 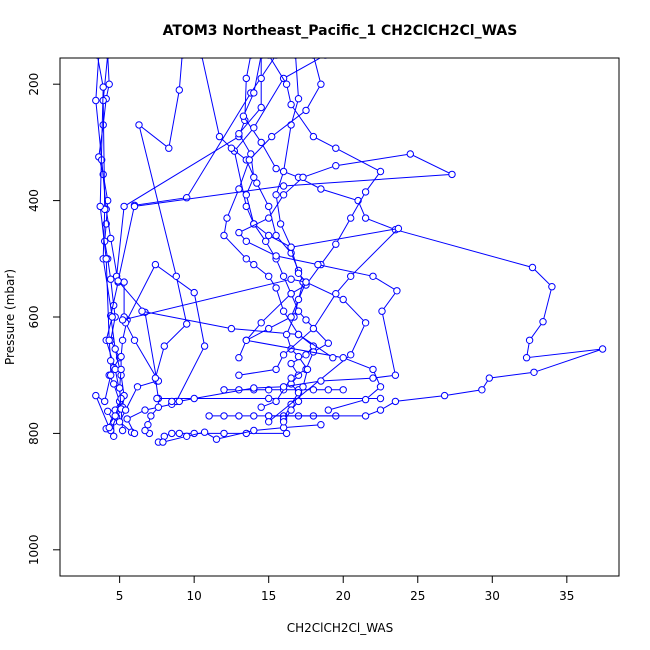 What do you see at coordinates (340, 628) in the screenshot?
I see `x-axis-label: CH2ClCH2Cl_WAS` at bounding box center [340, 628].